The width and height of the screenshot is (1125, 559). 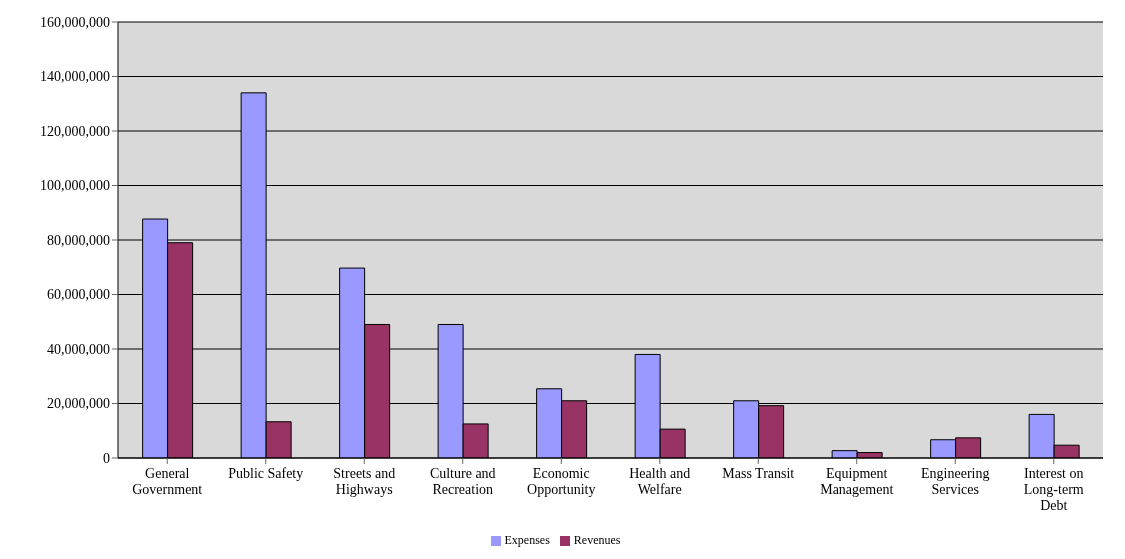 What do you see at coordinates (1053, 489) in the screenshot?
I see `x-tick-label: Interest on Long-term Debt` at bounding box center [1053, 489].